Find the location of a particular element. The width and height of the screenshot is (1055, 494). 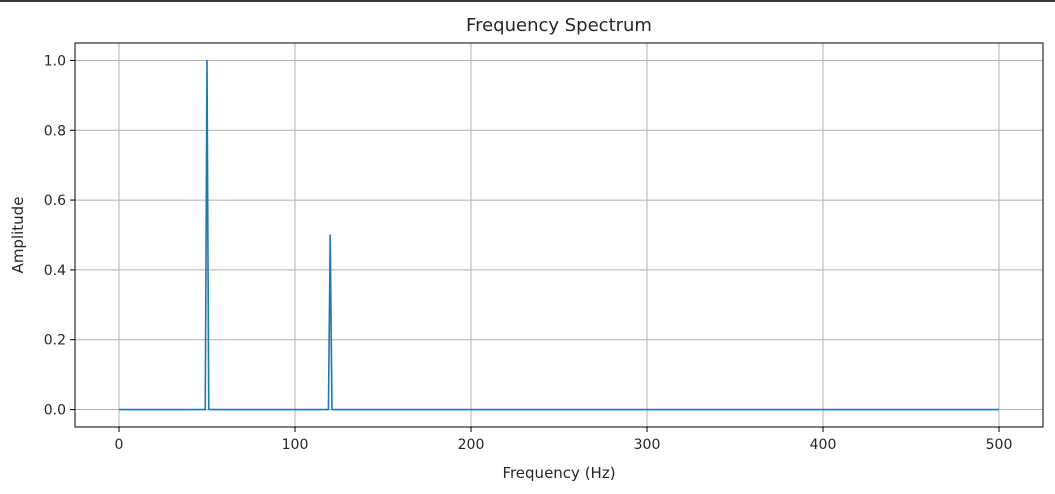

y-tick-label: 0.4 is located at coordinates (55, 271).